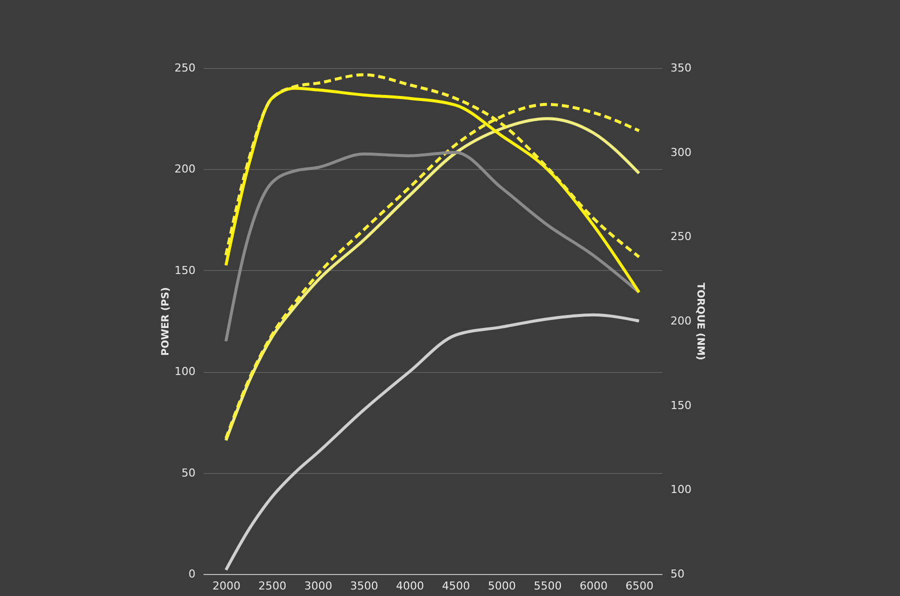 The image size is (900, 596). I want to click on y-tick-label: 250, so click(185, 68).